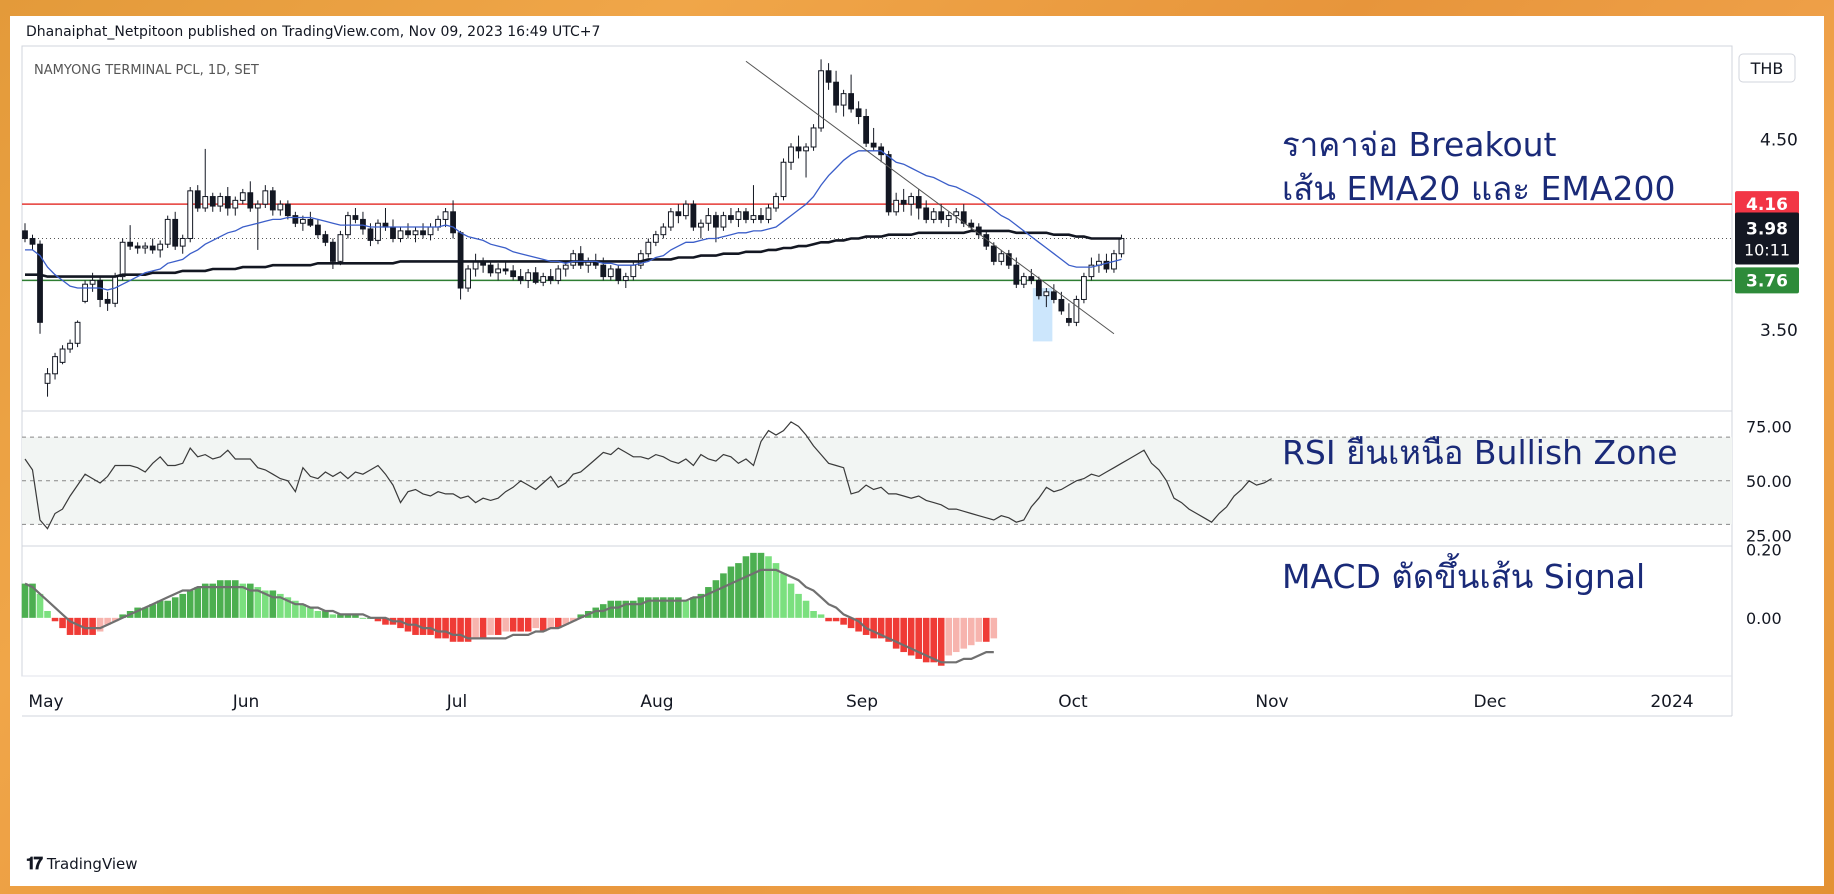 The image size is (1834, 894). What do you see at coordinates (656, 702) in the screenshot?
I see `time-tick-label: Aug` at bounding box center [656, 702].